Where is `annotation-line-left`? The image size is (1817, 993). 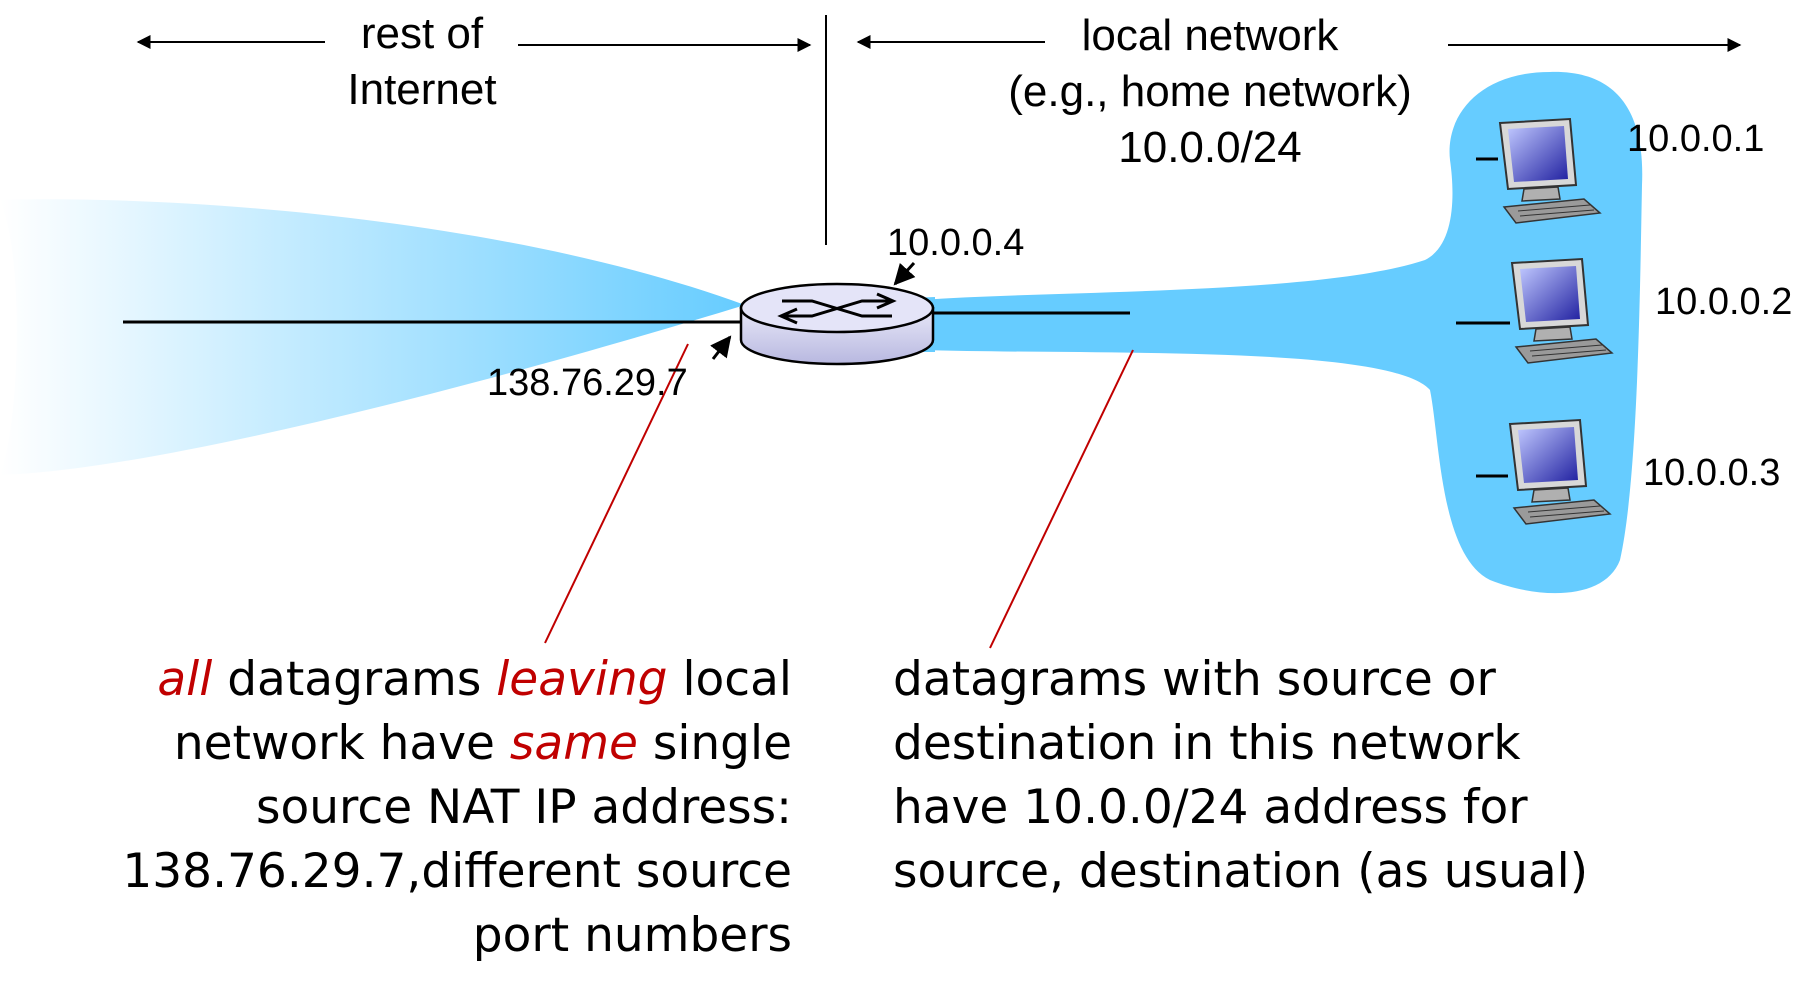 annotation-line-left is located at coordinates (616, 493).